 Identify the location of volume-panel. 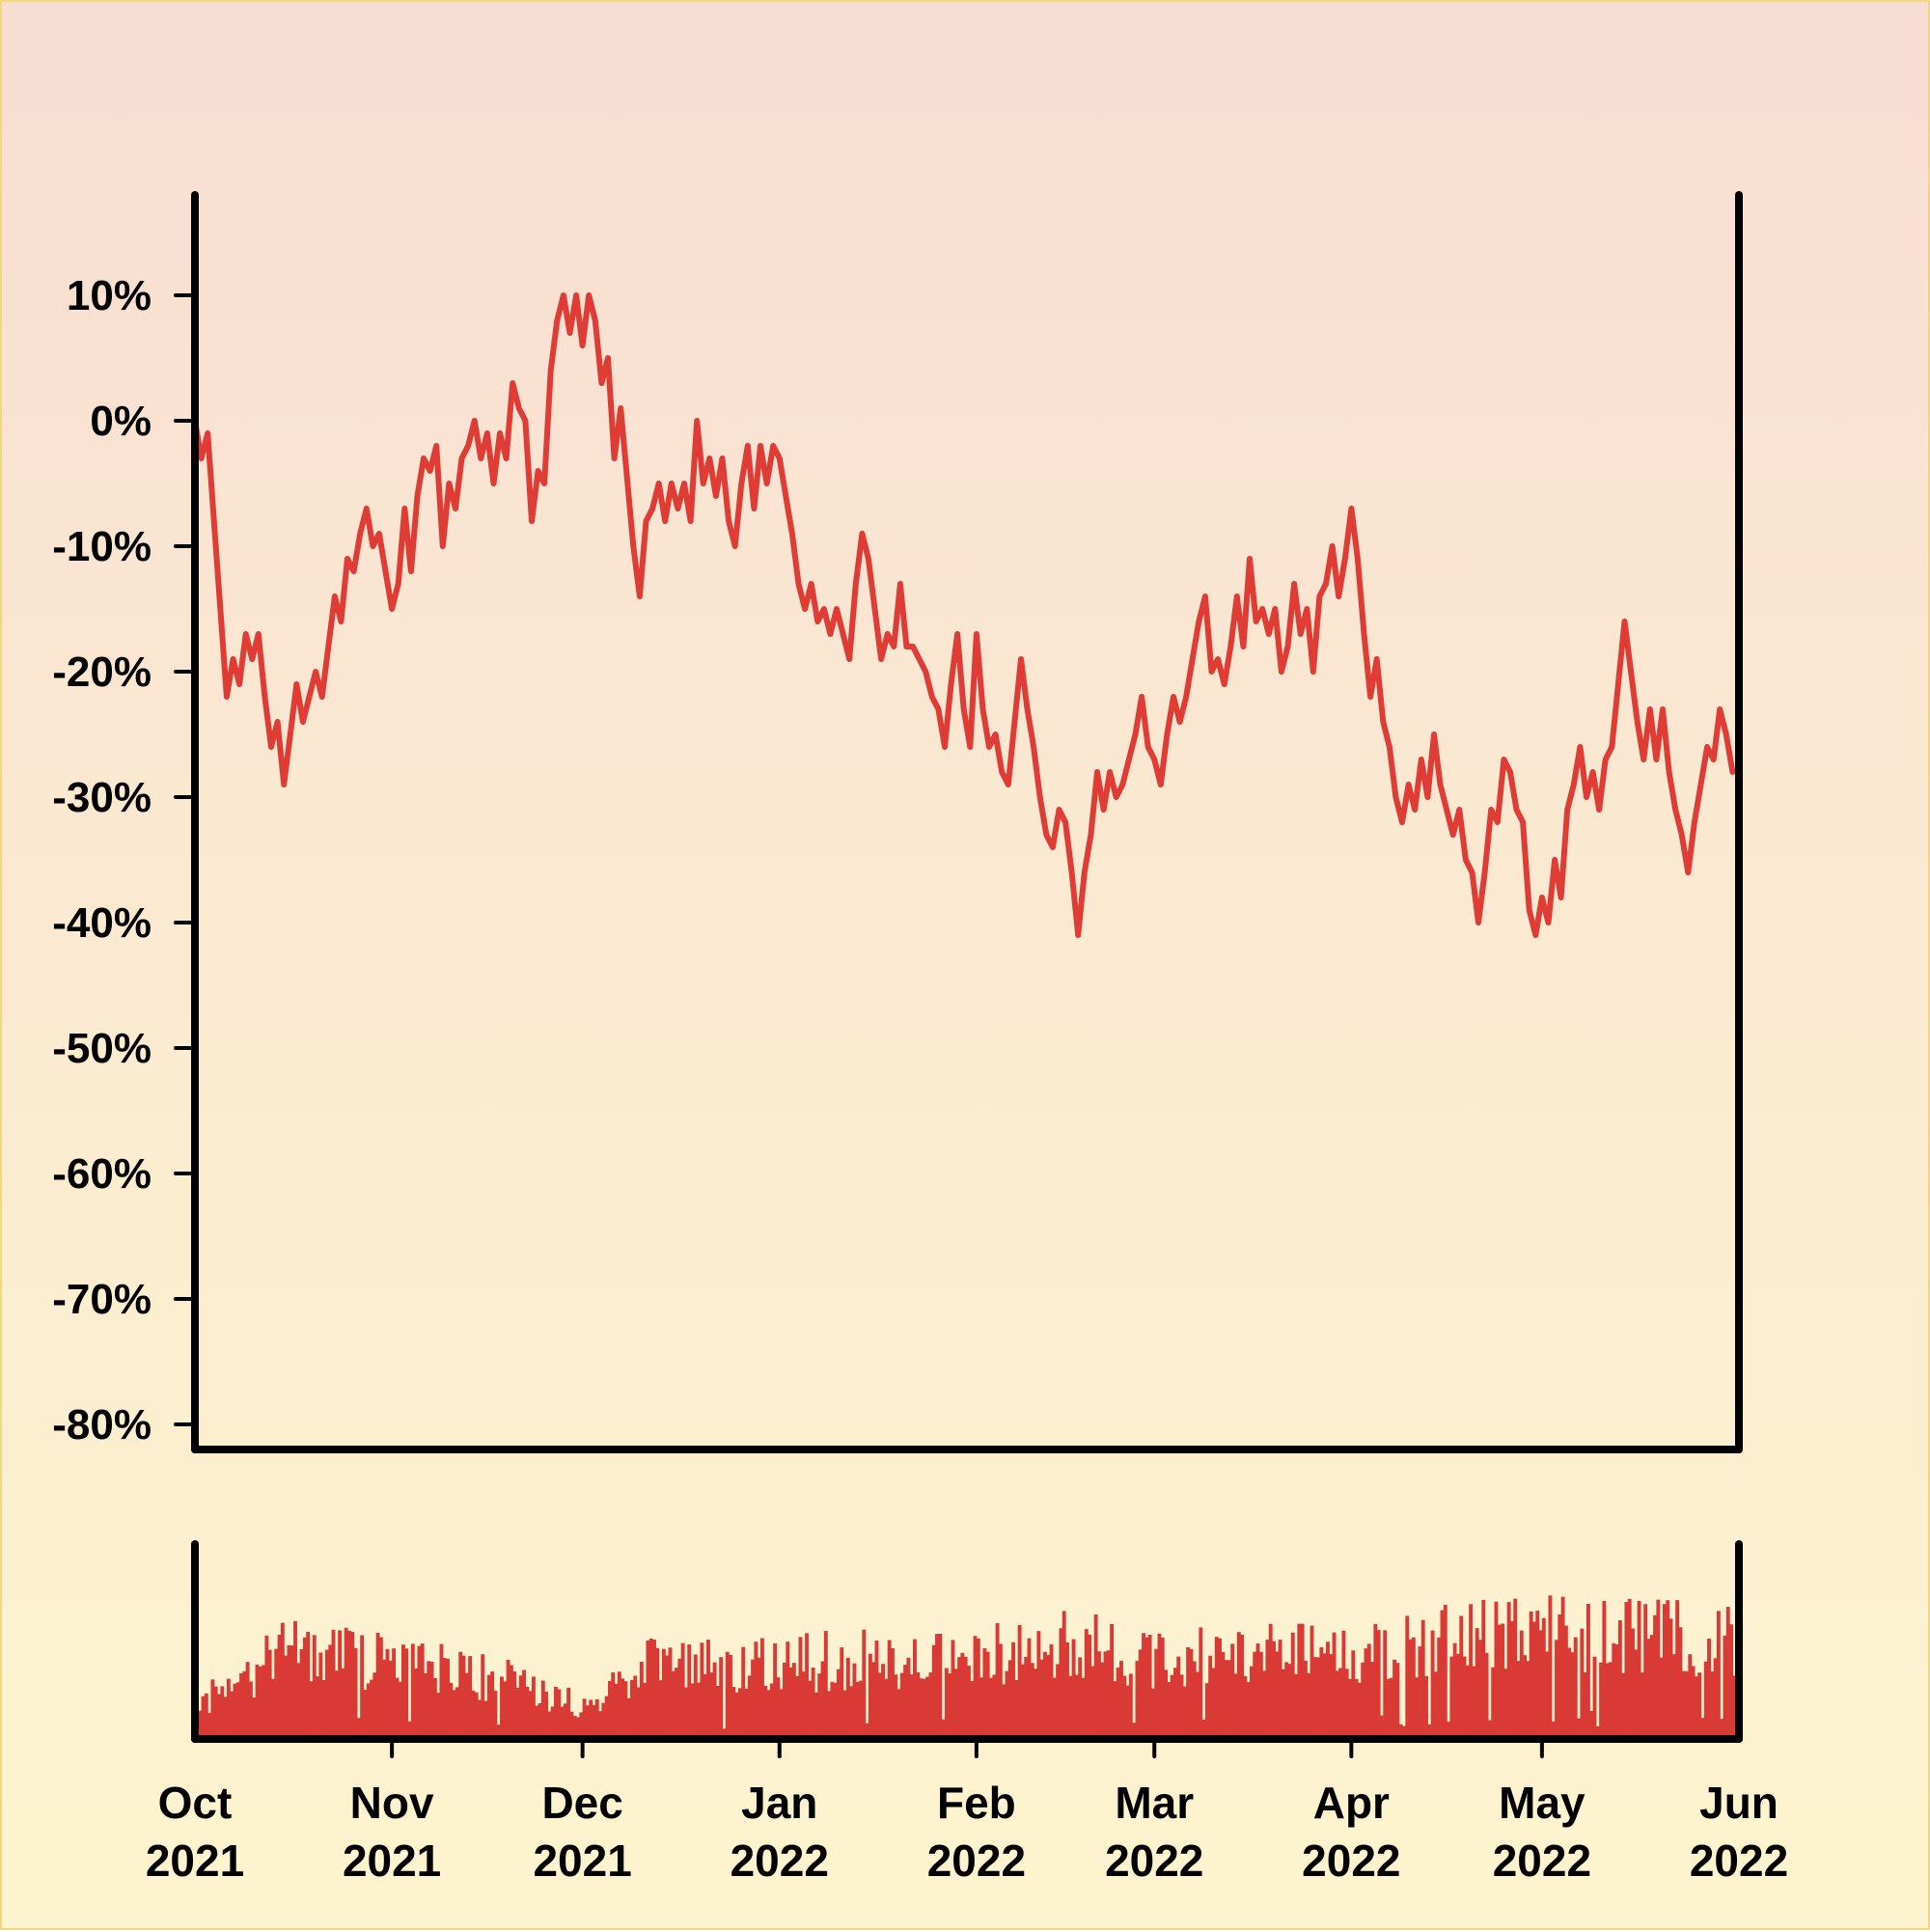
(967, 1667).